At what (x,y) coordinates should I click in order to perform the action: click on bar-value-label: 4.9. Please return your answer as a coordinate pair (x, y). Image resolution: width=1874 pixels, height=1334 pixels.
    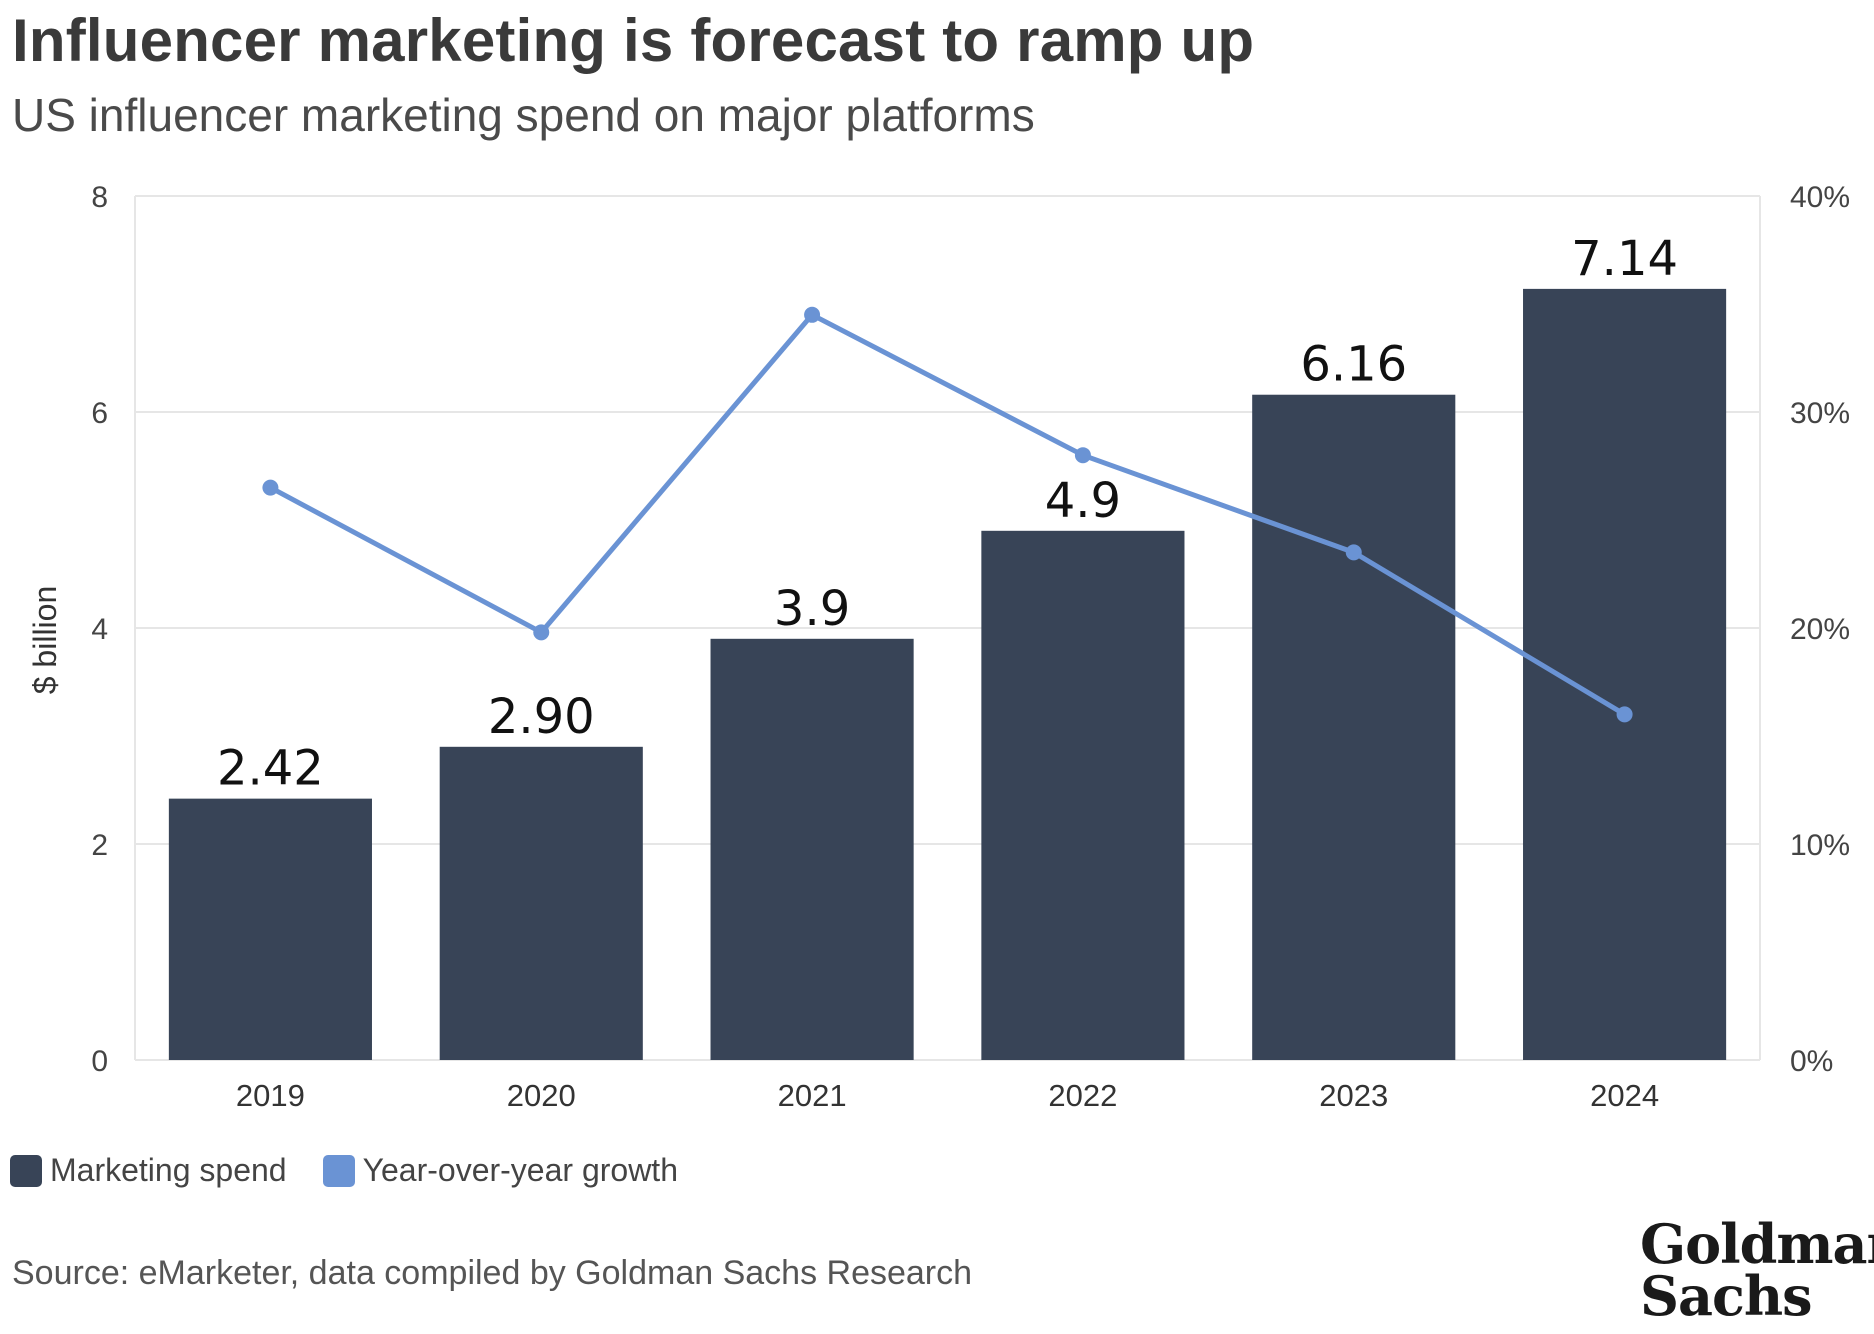
    Looking at the image, I should click on (1083, 501).